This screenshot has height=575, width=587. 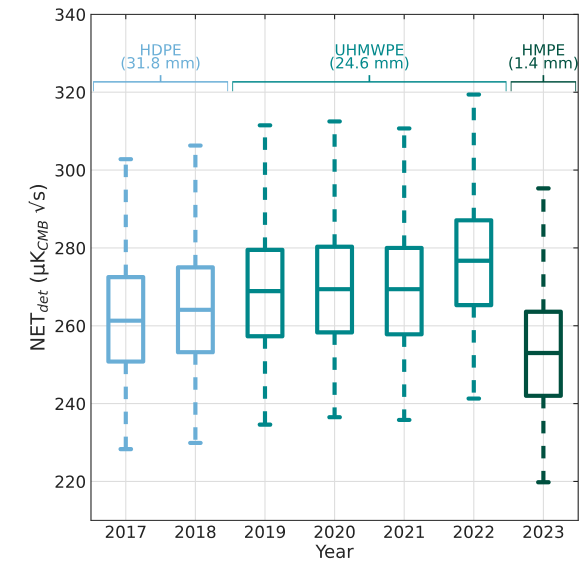 What do you see at coordinates (265, 532) in the screenshot?
I see `x-tick-label: 2019` at bounding box center [265, 532].